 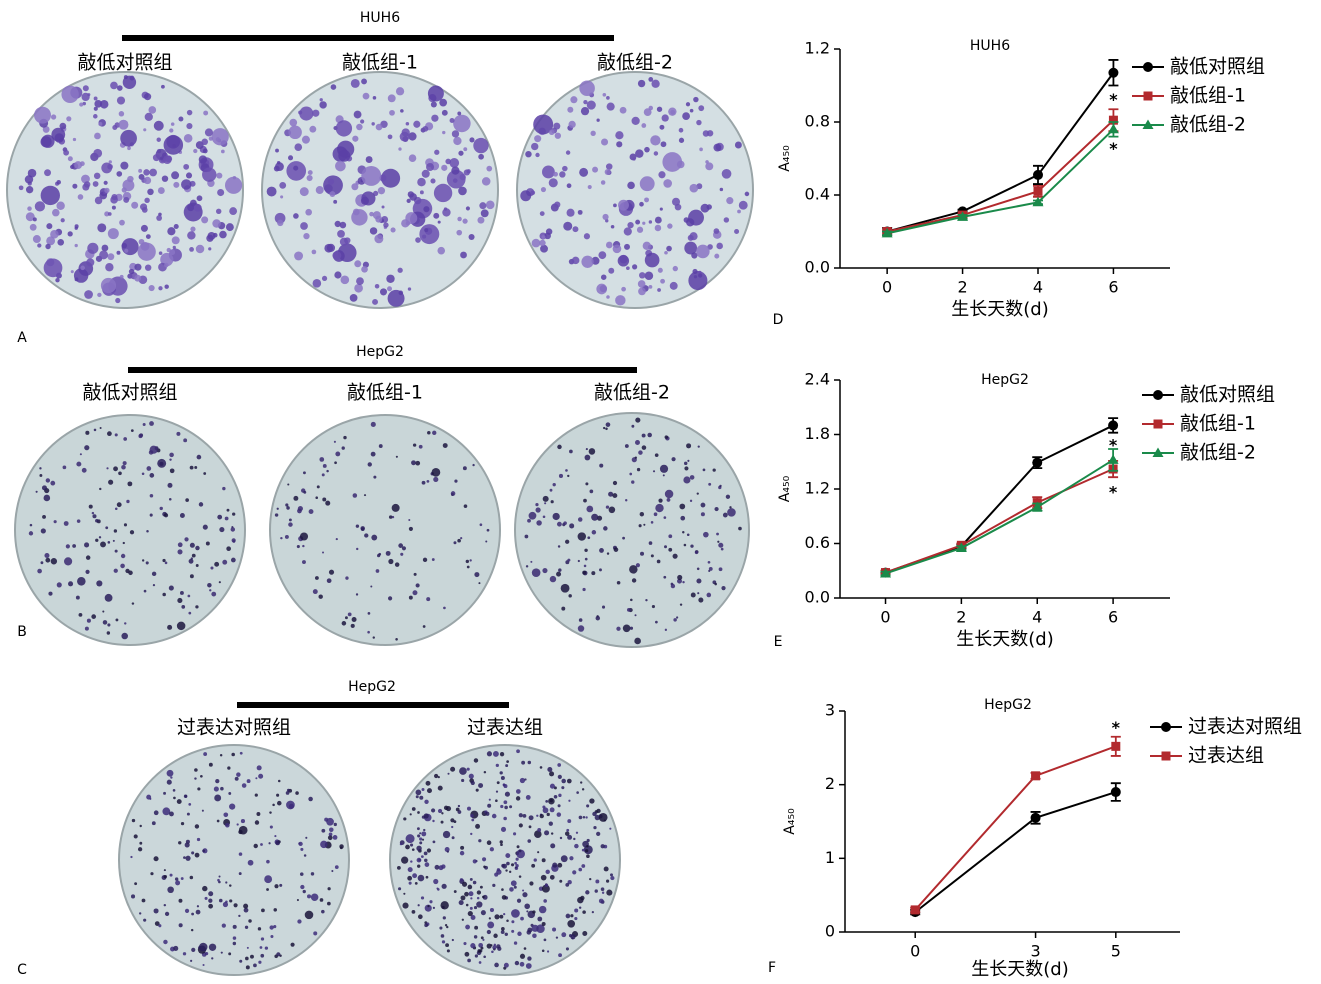 I want to click on group-bar, so click(x=368, y=38).